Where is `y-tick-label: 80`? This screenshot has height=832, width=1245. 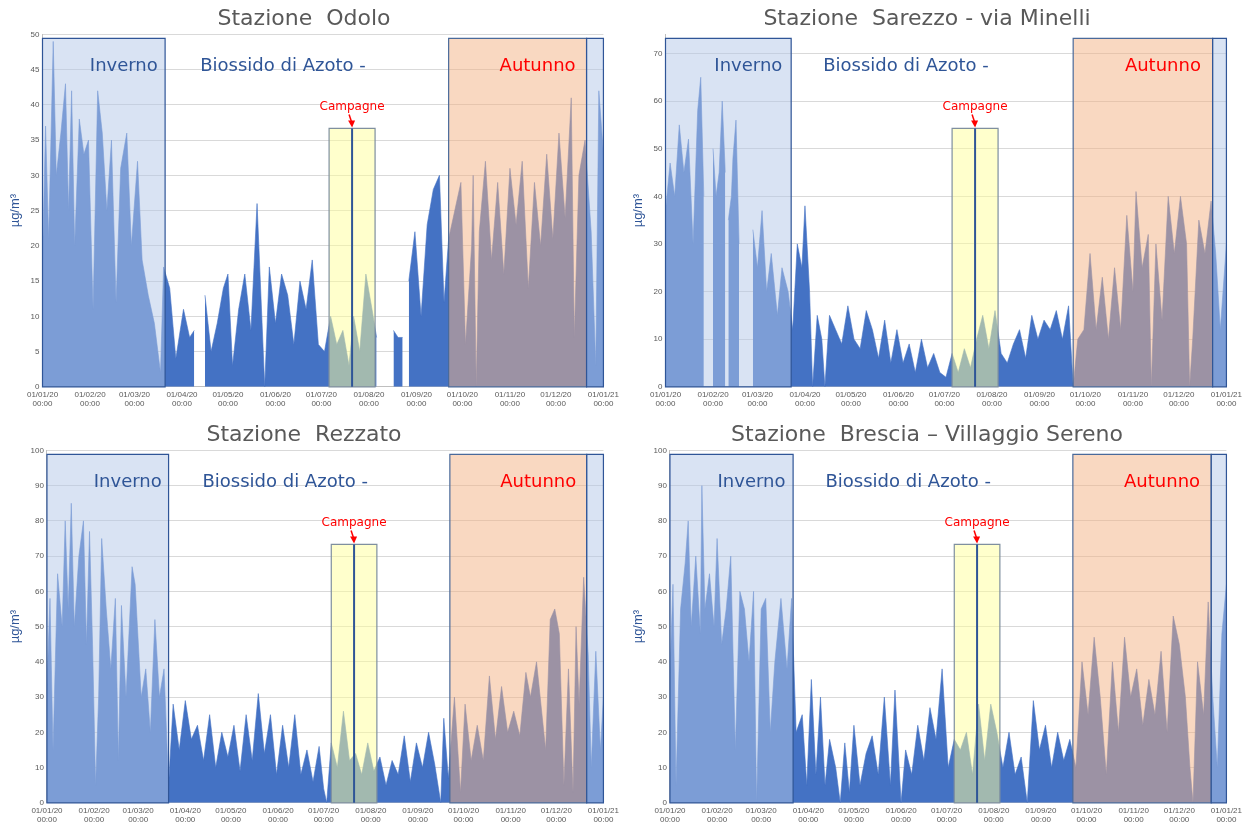
y-tick-label: 80 is located at coordinates (663, 521).